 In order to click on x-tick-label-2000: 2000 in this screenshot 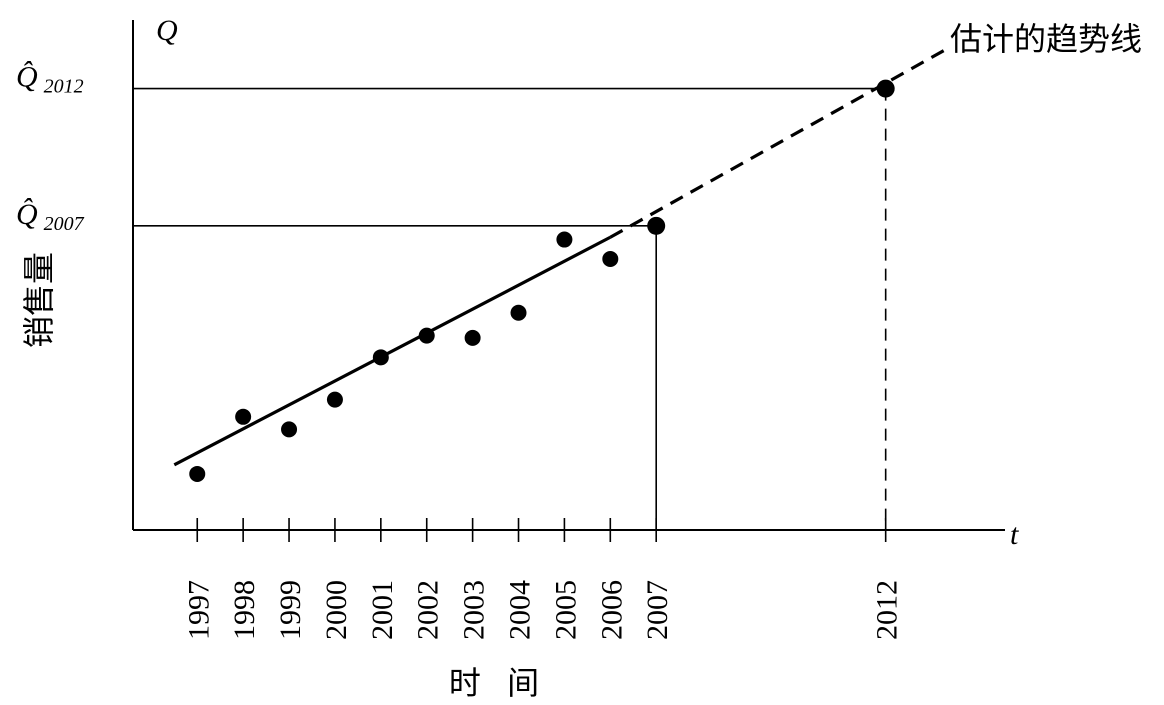, I will do `click(336, 610)`.